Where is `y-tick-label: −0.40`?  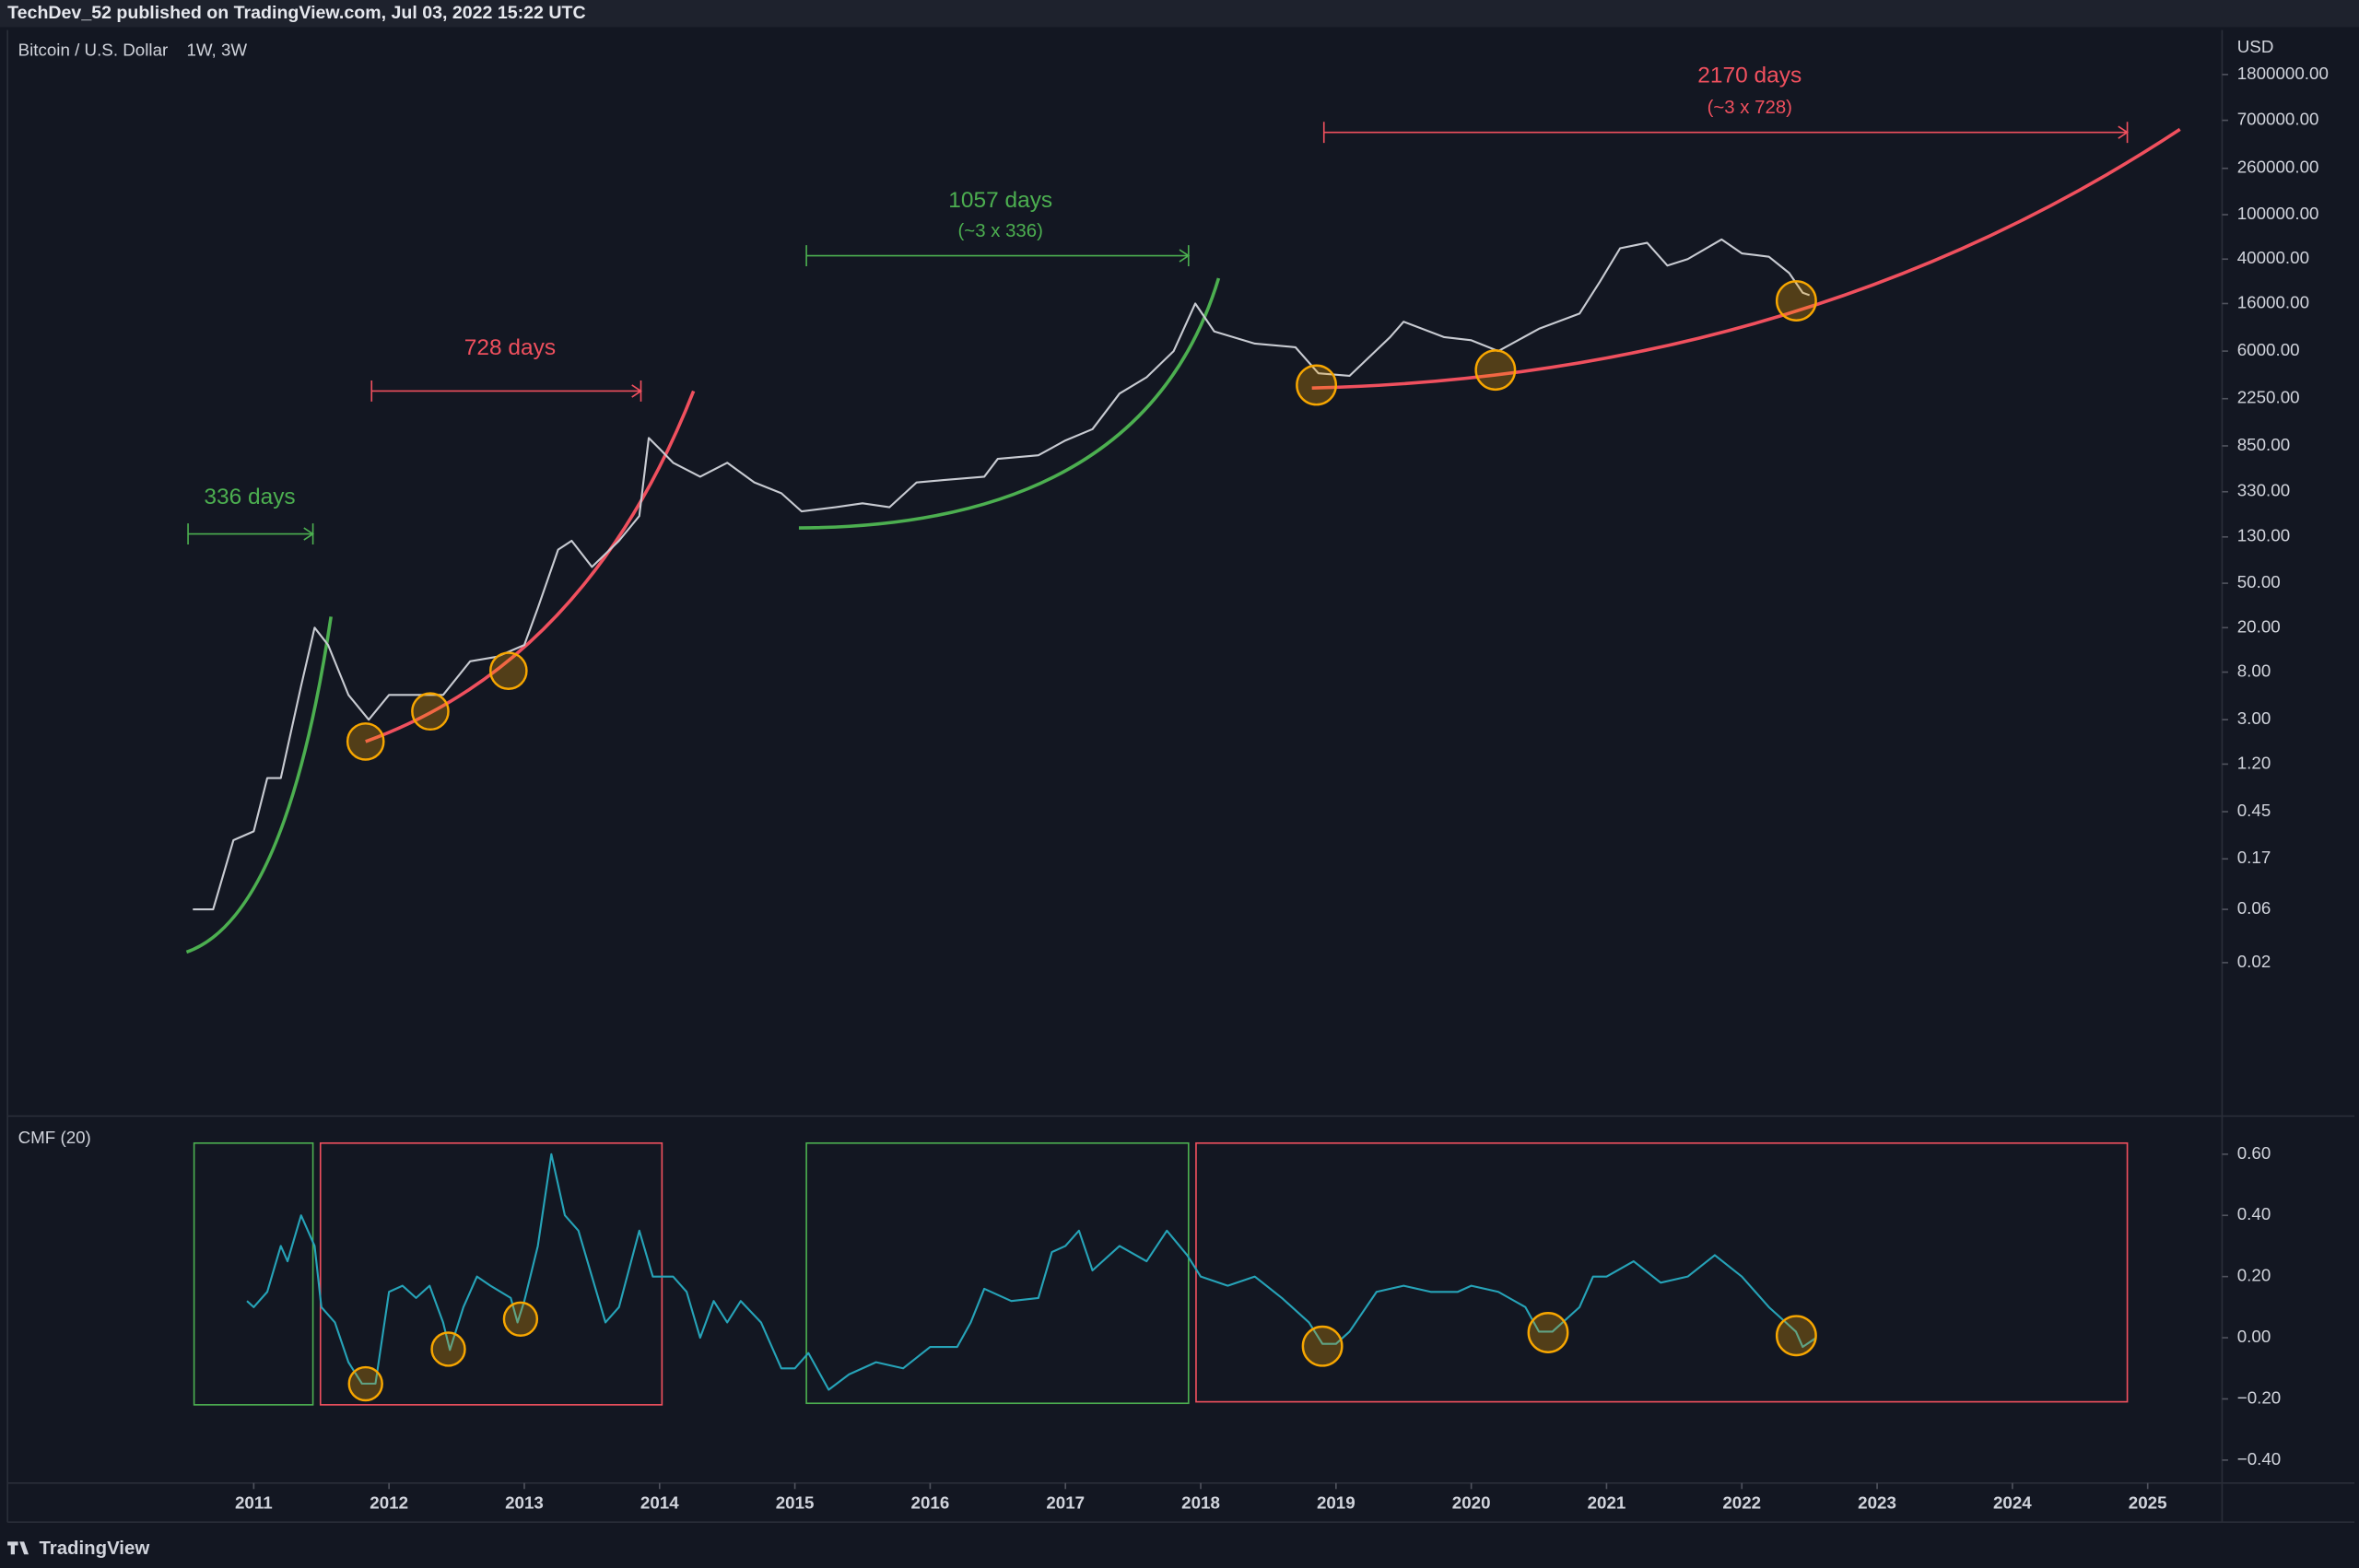
y-tick-label: −0.40 is located at coordinates (2259, 1459).